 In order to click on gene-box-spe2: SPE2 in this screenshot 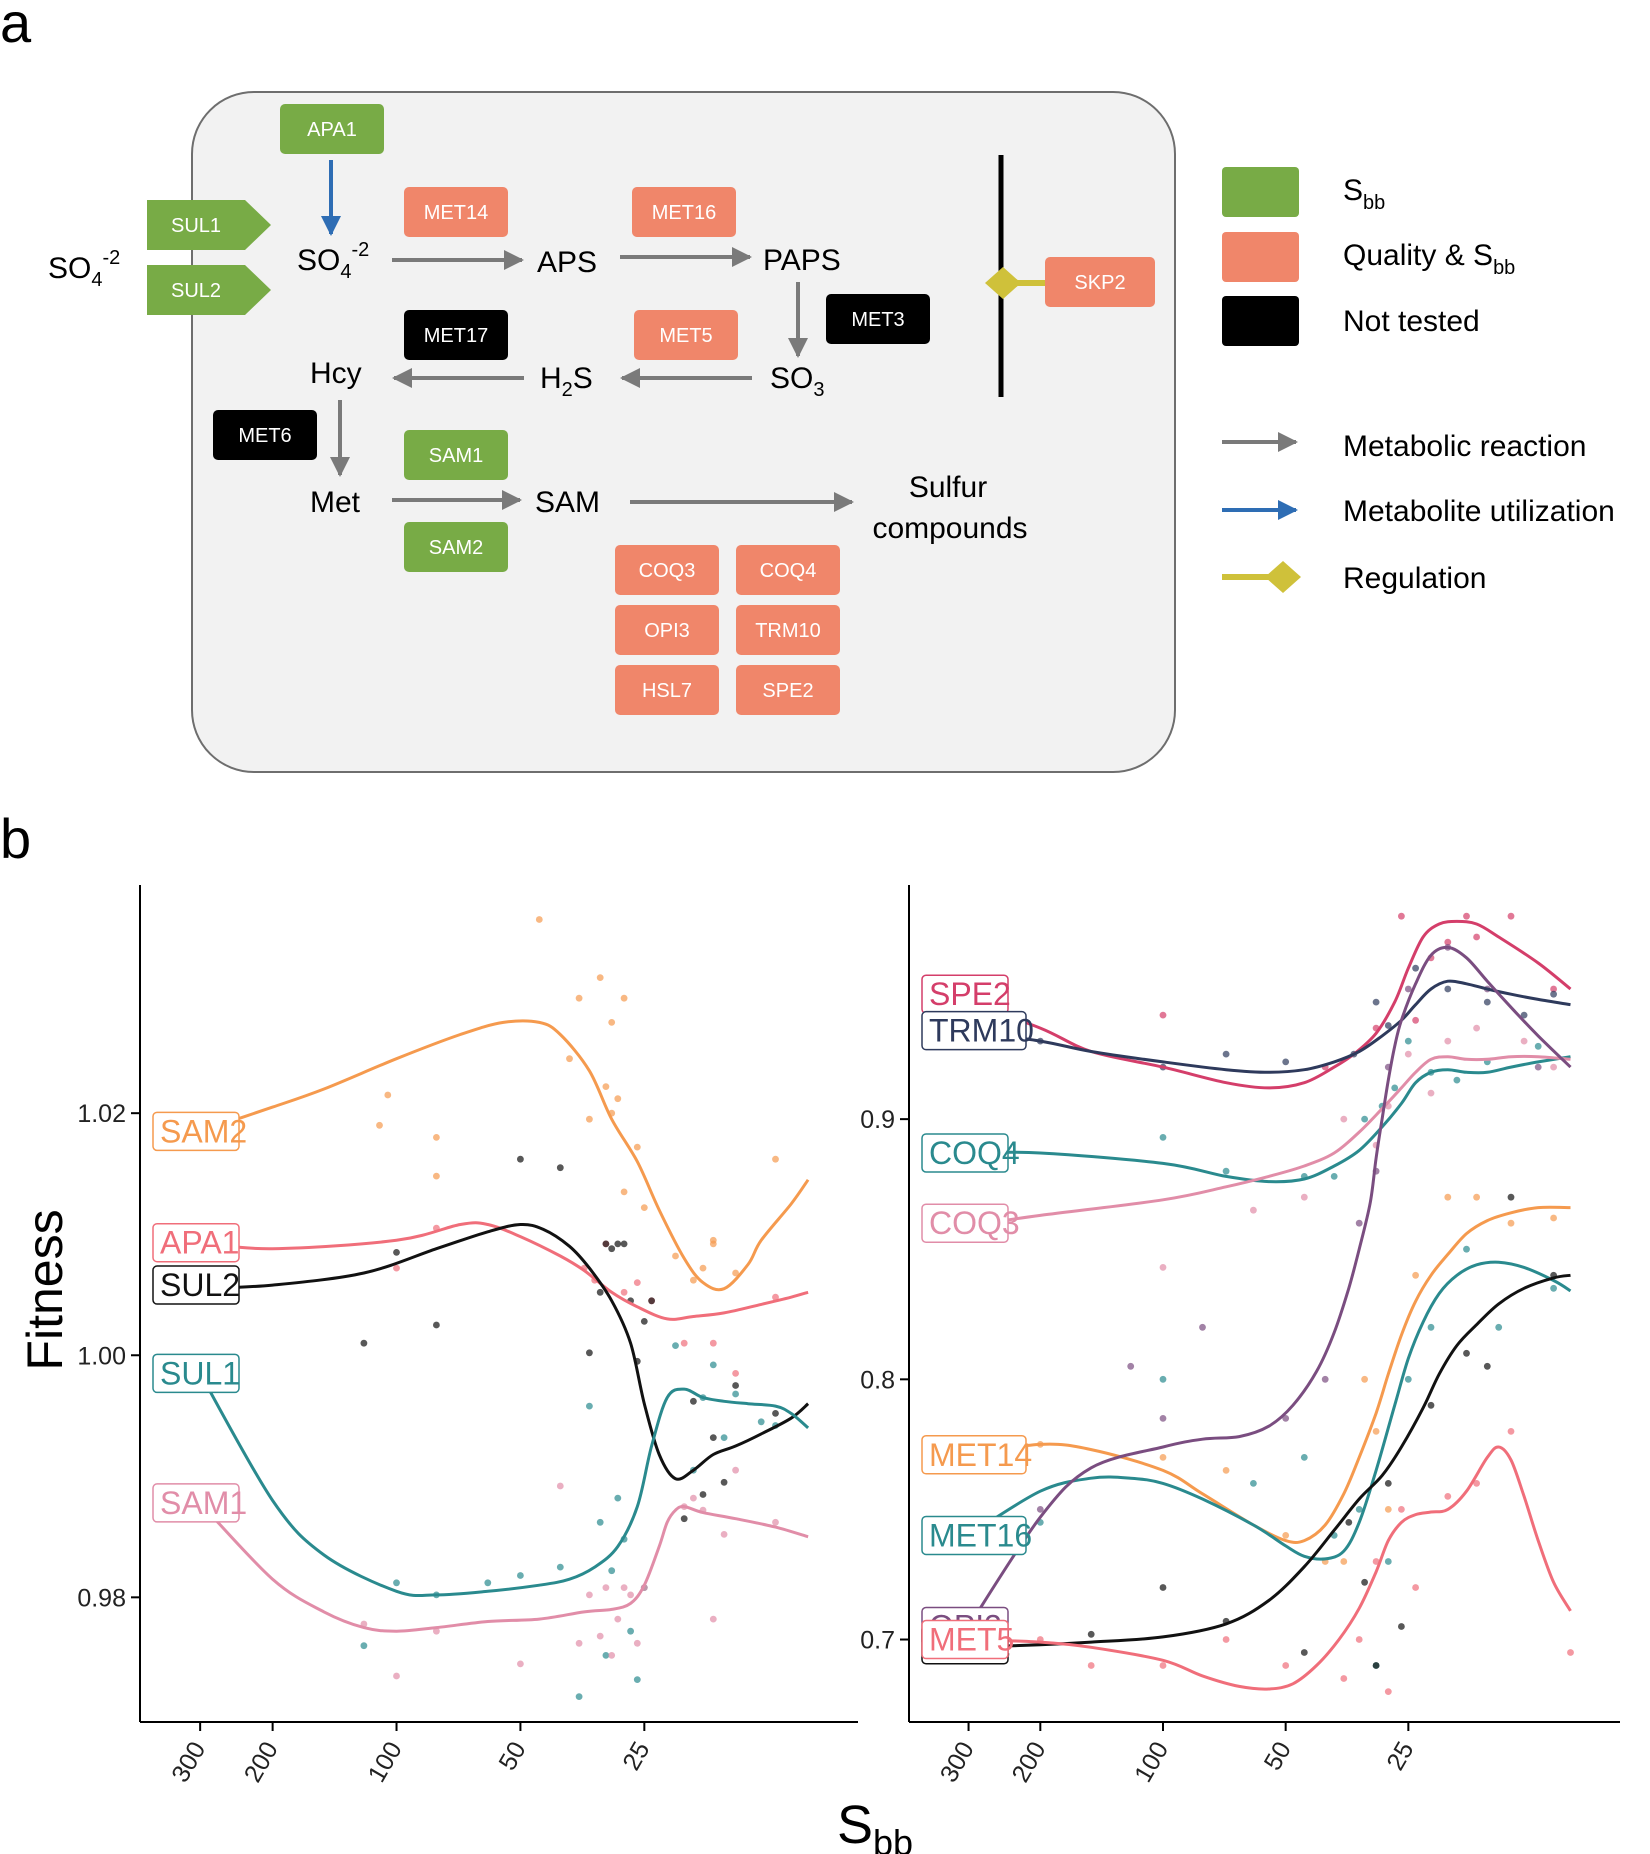, I will do `click(788, 690)`.